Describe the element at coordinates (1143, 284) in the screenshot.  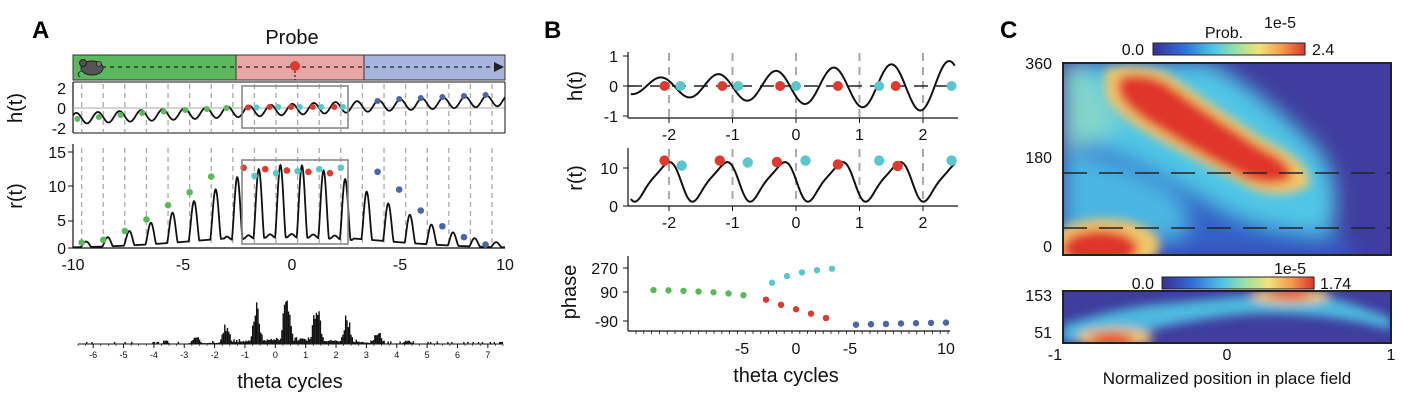
I see `colorbar-2-min: 0.0` at that location.